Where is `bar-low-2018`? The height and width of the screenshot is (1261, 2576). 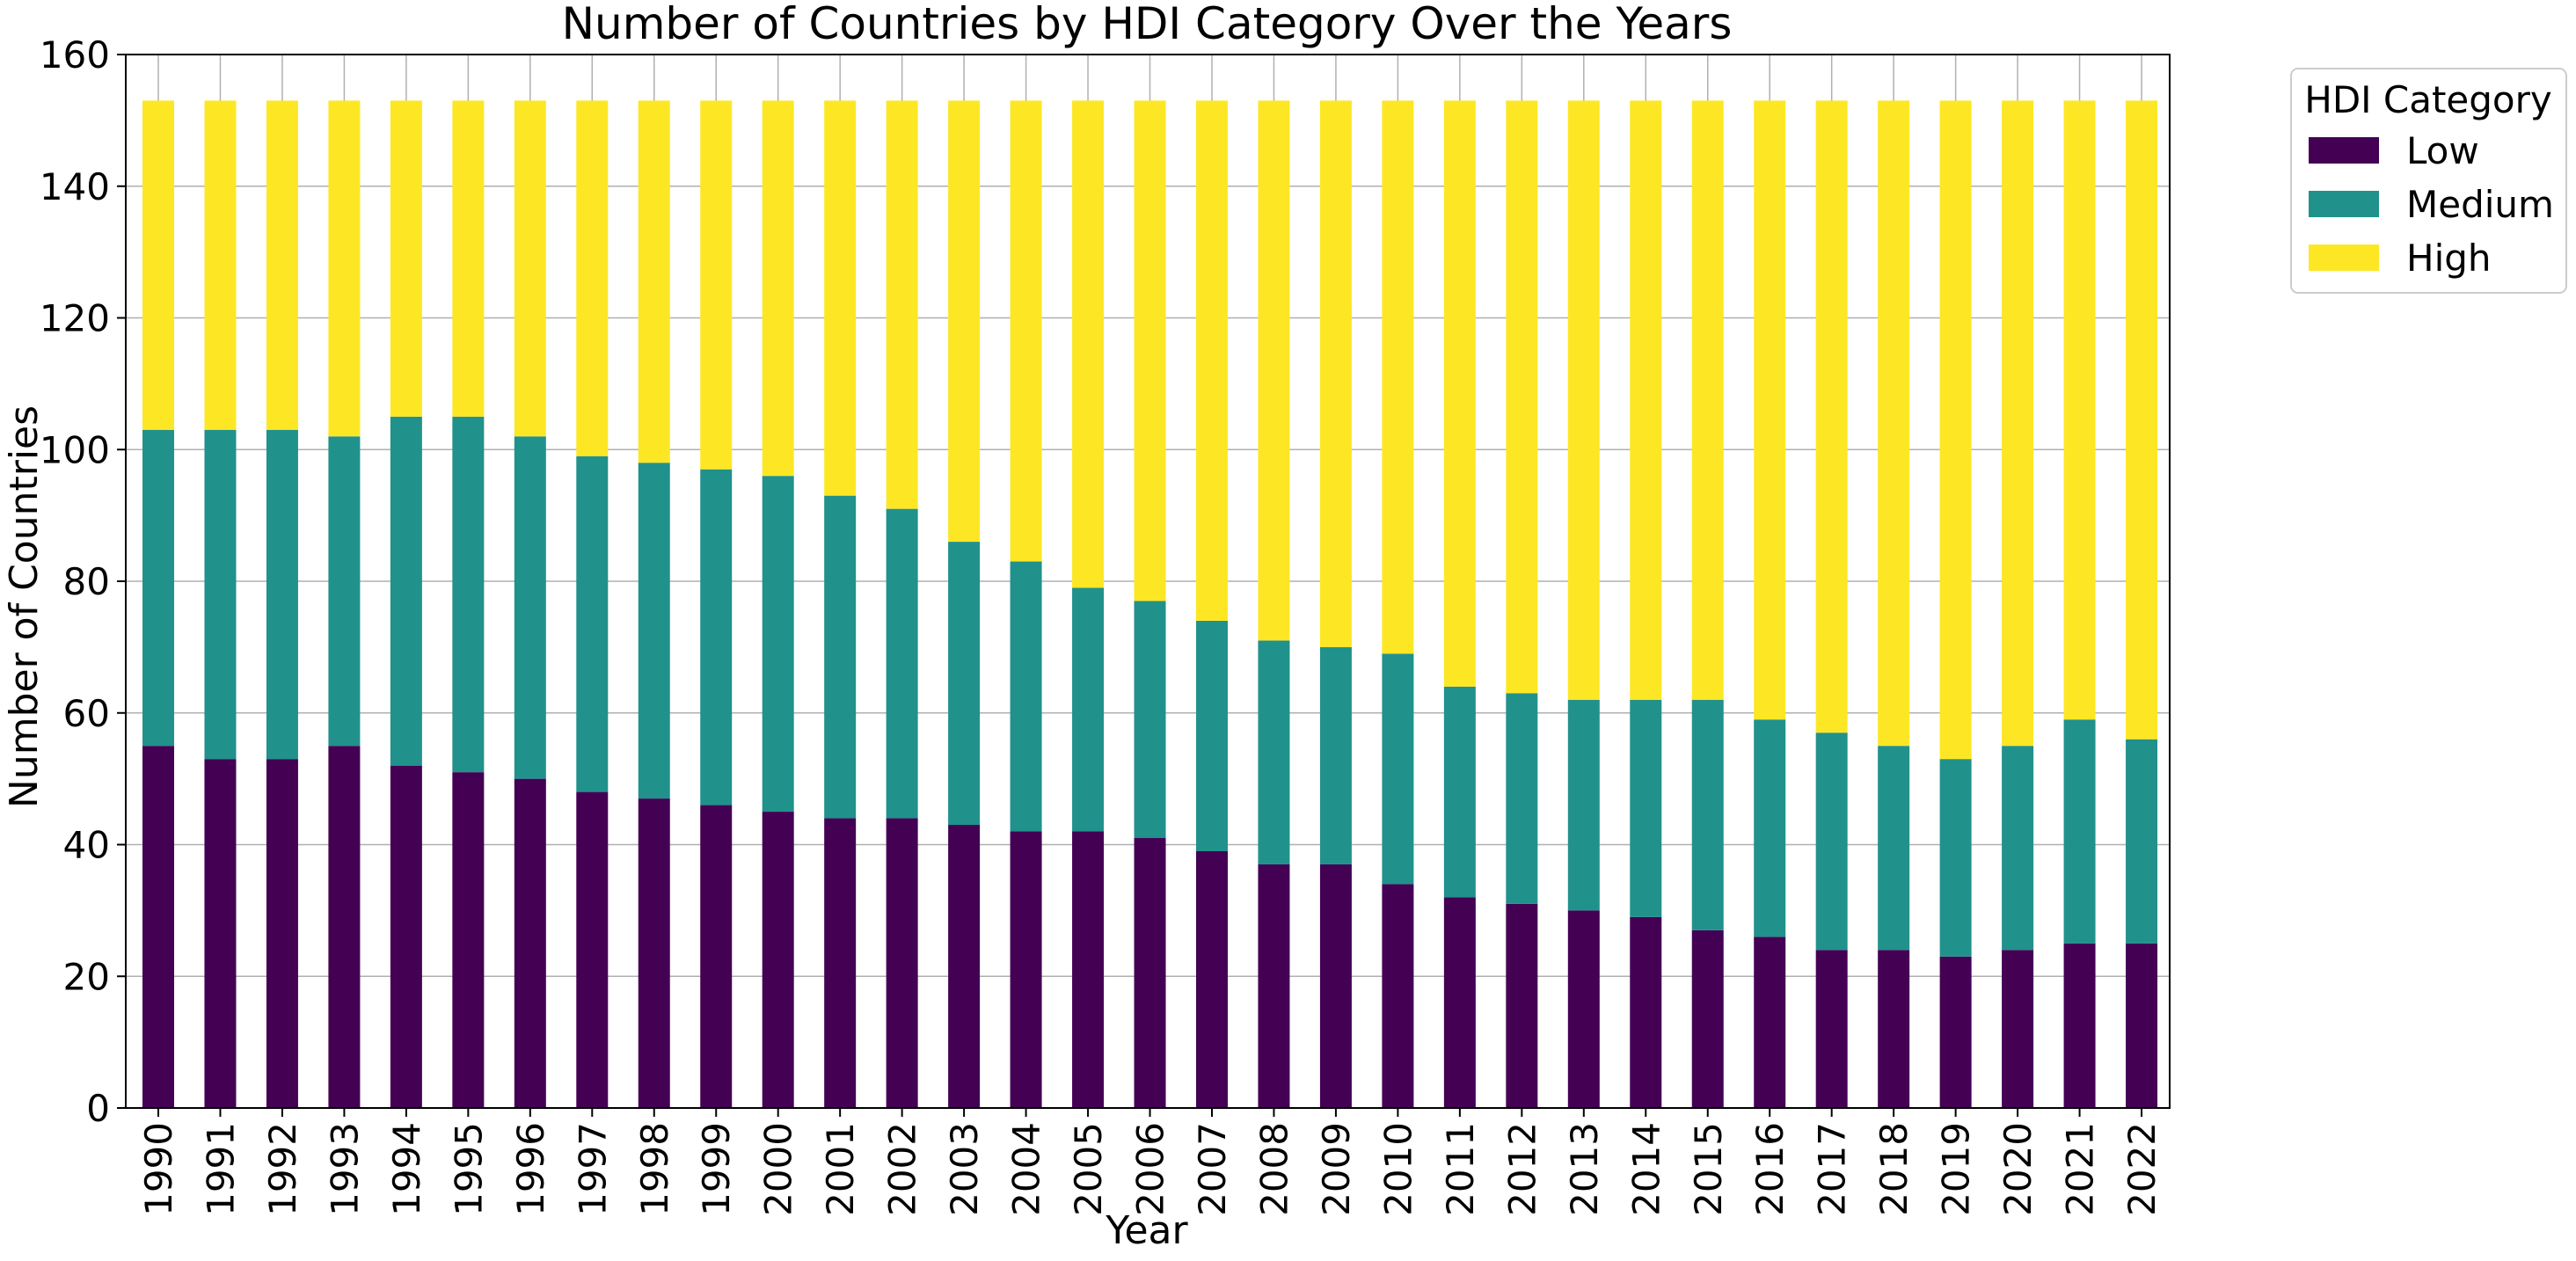
bar-low-2018 is located at coordinates (1894, 1029).